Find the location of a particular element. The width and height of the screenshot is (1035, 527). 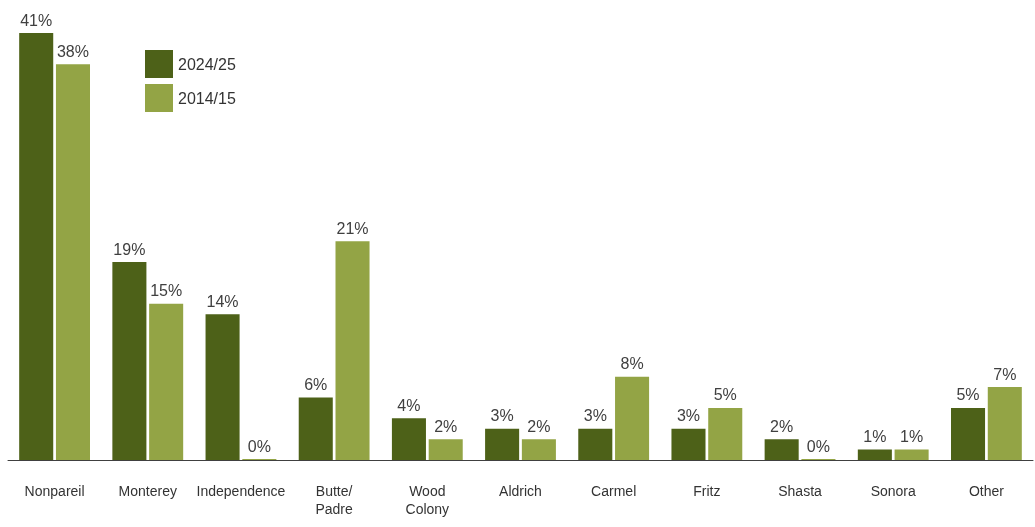

data-label: 8% is located at coordinates (632, 364).